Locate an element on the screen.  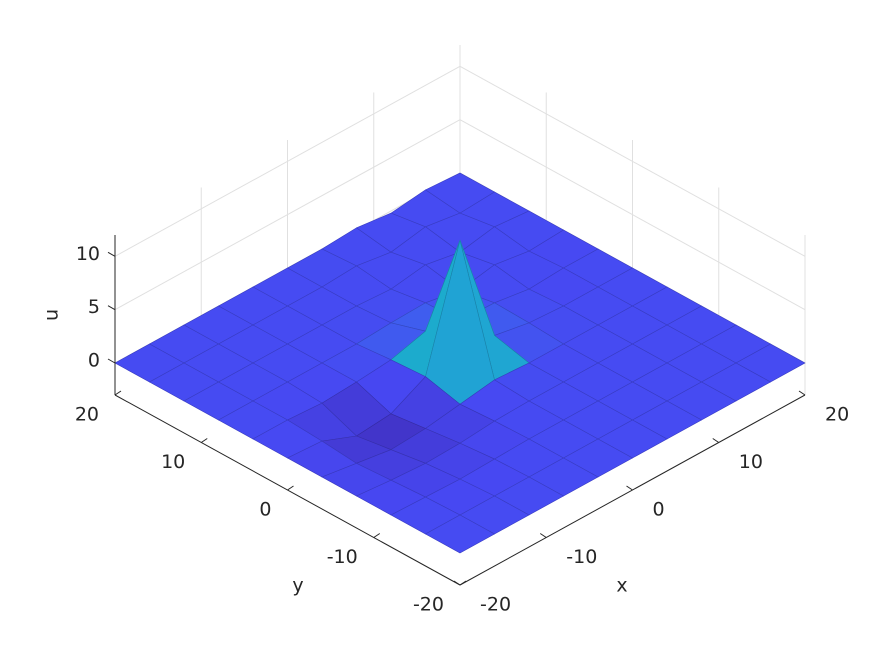
x-tick-label: 10 is located at coordinates (751, 462).